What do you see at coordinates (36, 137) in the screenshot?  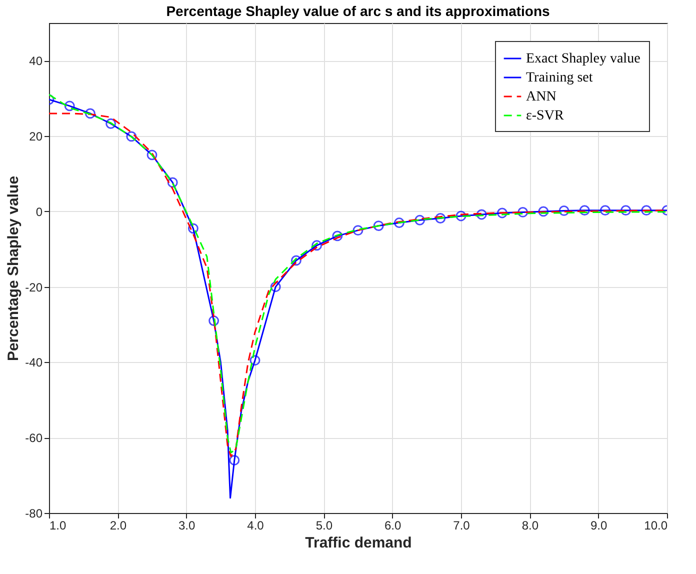 I see `y-tick-label: 20` at bounding box center [36, 137].